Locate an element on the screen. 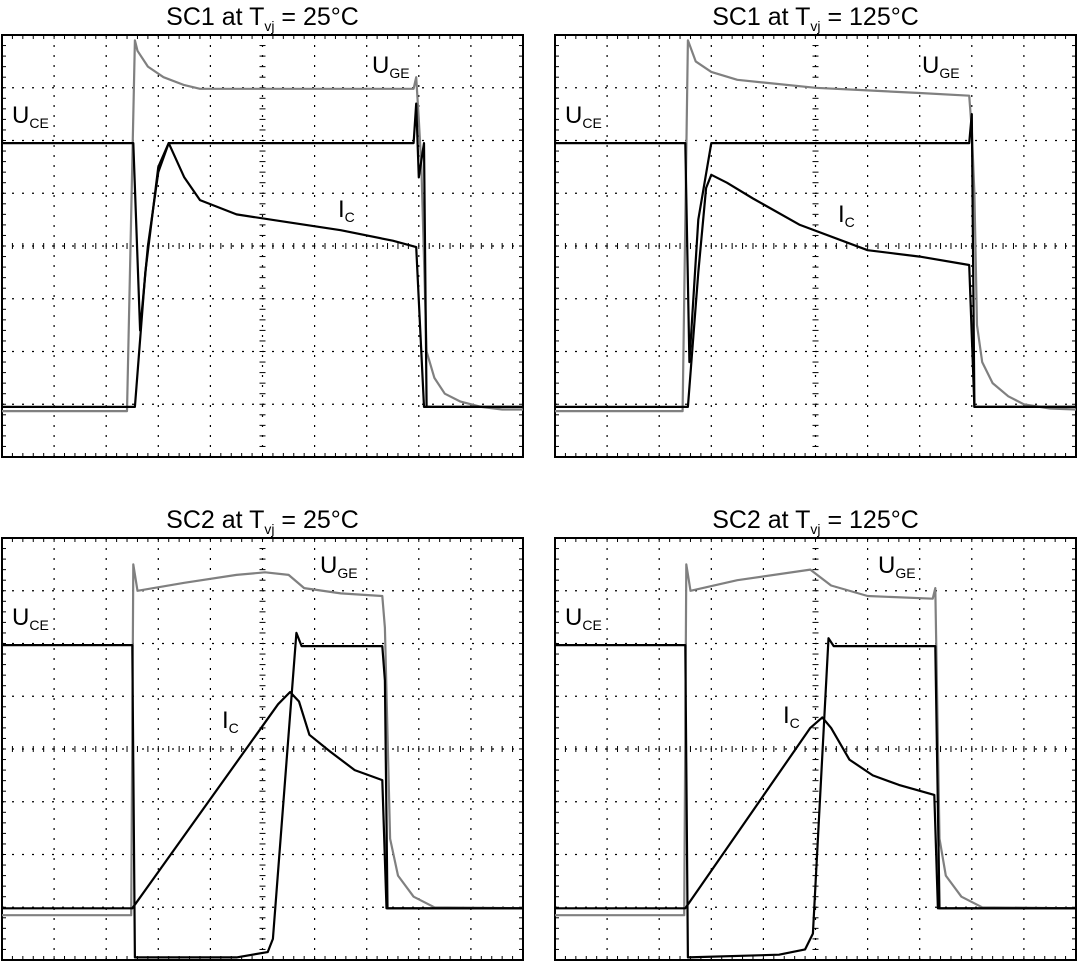 The height and width of the screenshot is (962, 1080). chart-title: SC1 at Tvj = 25°C is located at coordinates (262, 18).